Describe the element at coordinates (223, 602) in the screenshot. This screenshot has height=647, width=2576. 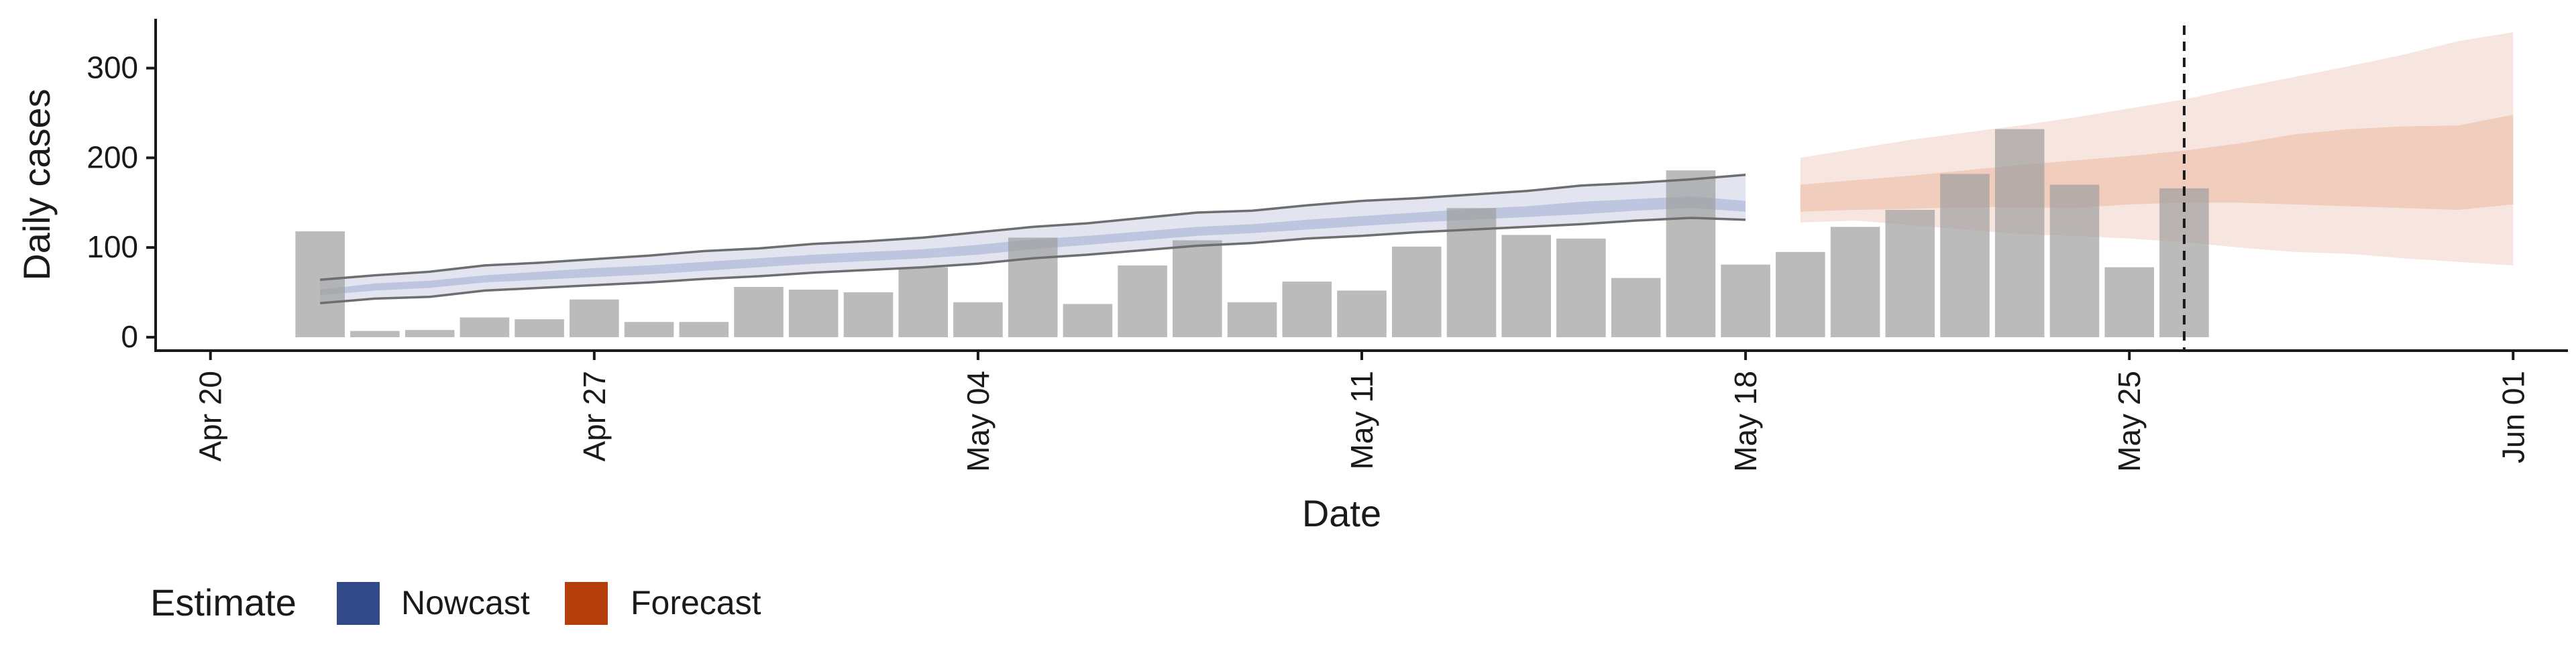
I see `legend-title: Estimate` at that location.